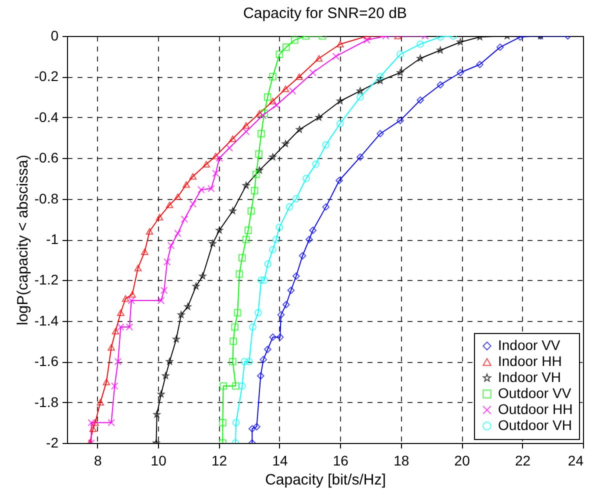 This screenshot has width=593, height=497. What do you see at coordinates (325, 13) in the screenshot?
I see `chart-title: Capacity for SNR=20 dB` at bounding box center [325, 13].